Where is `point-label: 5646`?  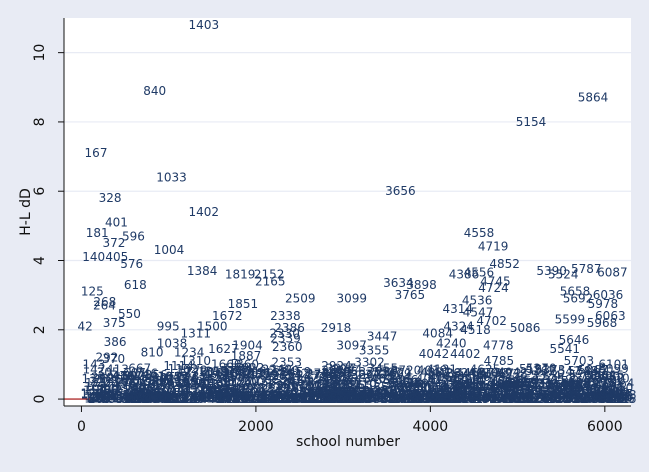
point-label: 5646 is located at coordinates (574, 340).